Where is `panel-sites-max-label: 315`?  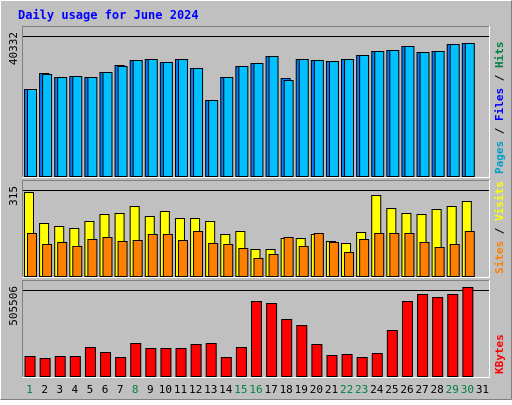
panel-sites-max-label: 315 is located at coordinates (13, 196).